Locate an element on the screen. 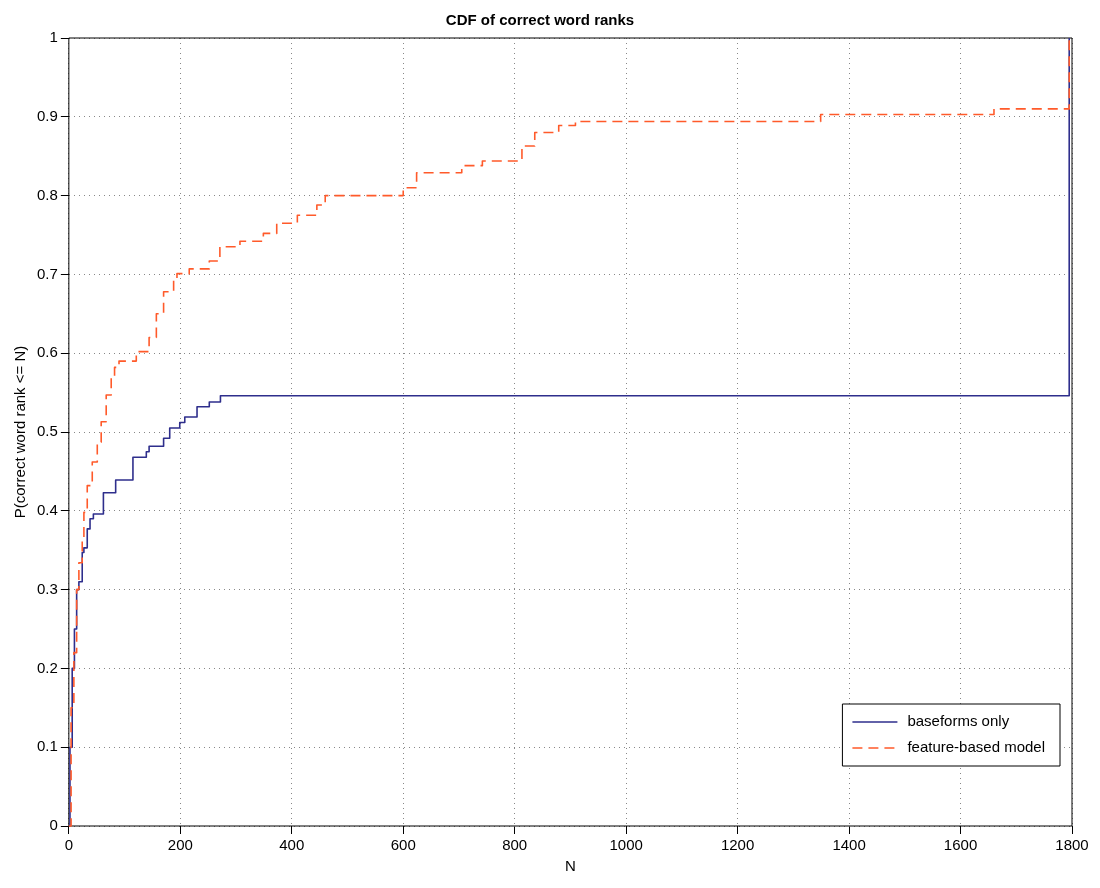 The height and width of the screenshot is (888, 1100). legend-label: feature-based model is located at coordinates (976, 747).